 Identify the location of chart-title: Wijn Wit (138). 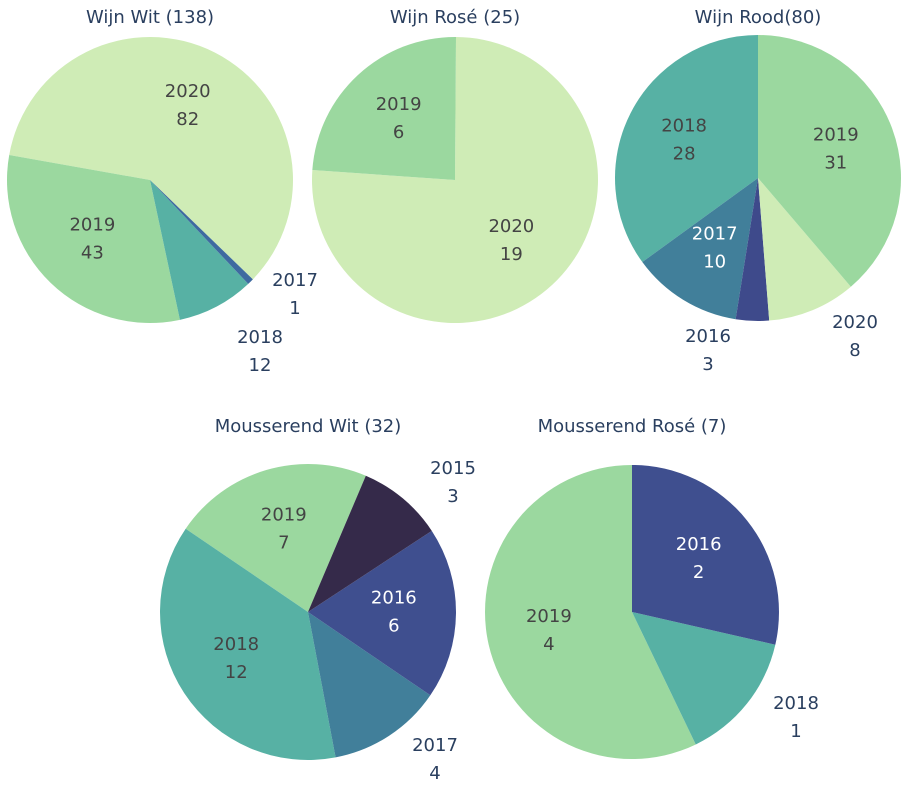
(150, 17).